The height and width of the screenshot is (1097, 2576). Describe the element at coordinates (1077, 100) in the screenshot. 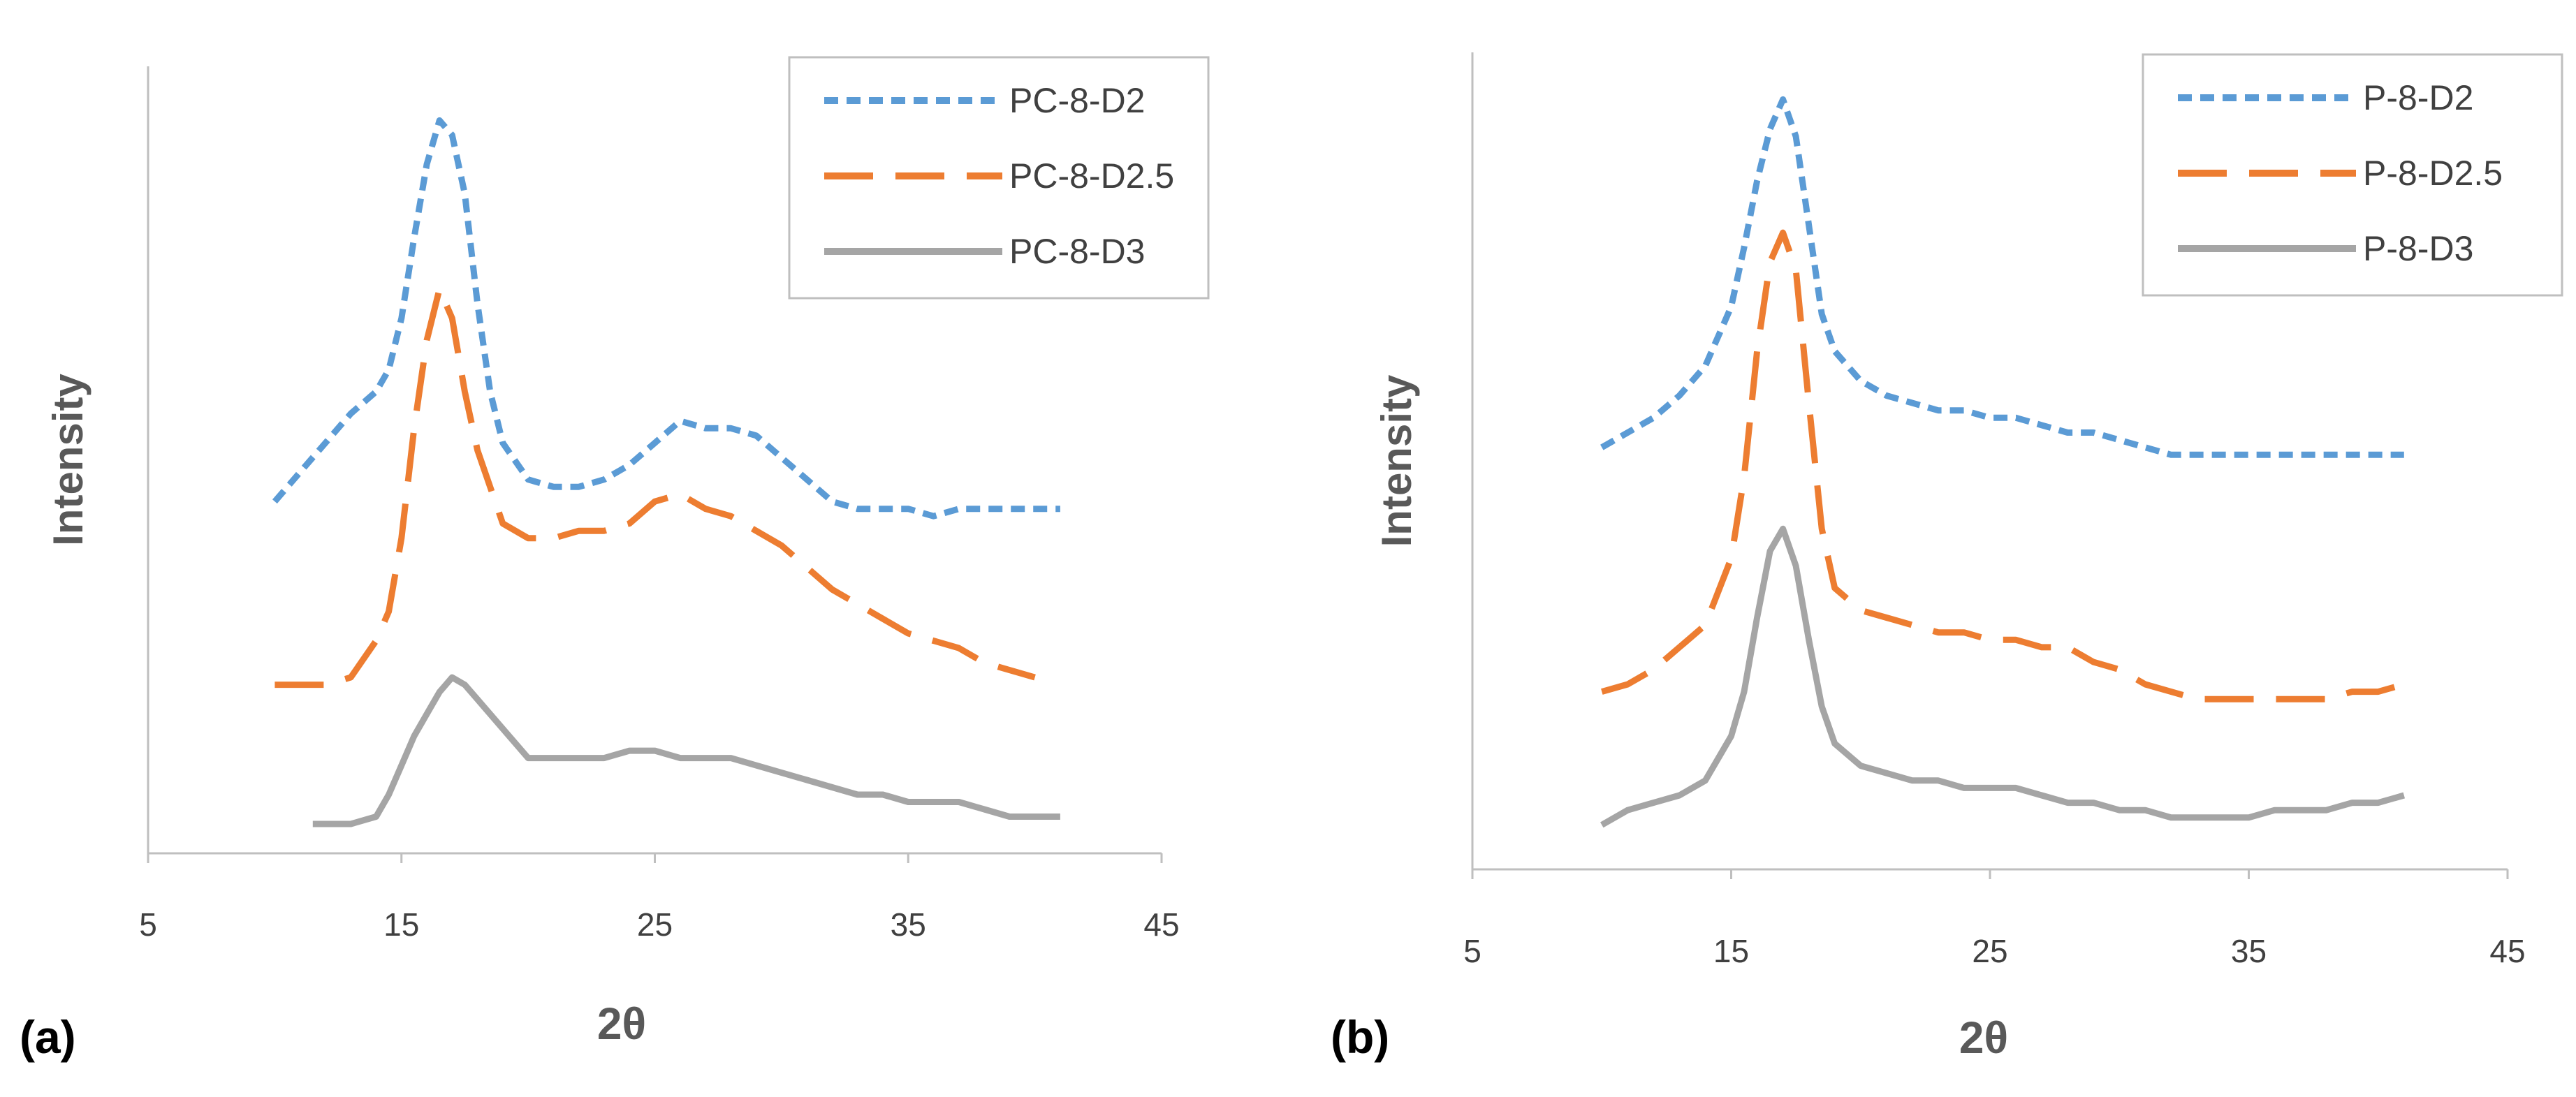

I see `legend-entry: PC-8-D2` at that location.